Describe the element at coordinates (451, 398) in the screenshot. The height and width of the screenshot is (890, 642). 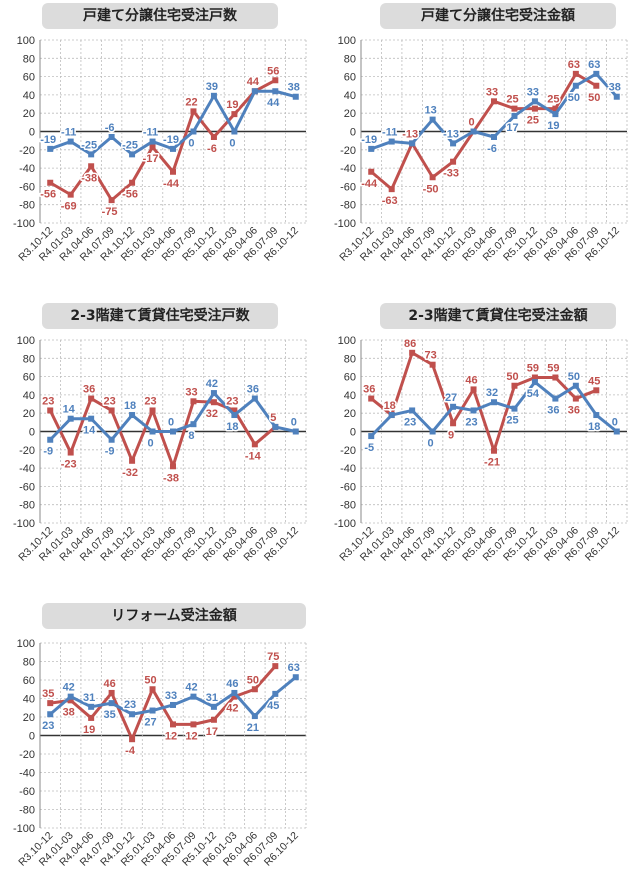
I see `data-label-halo: 27` at that location.